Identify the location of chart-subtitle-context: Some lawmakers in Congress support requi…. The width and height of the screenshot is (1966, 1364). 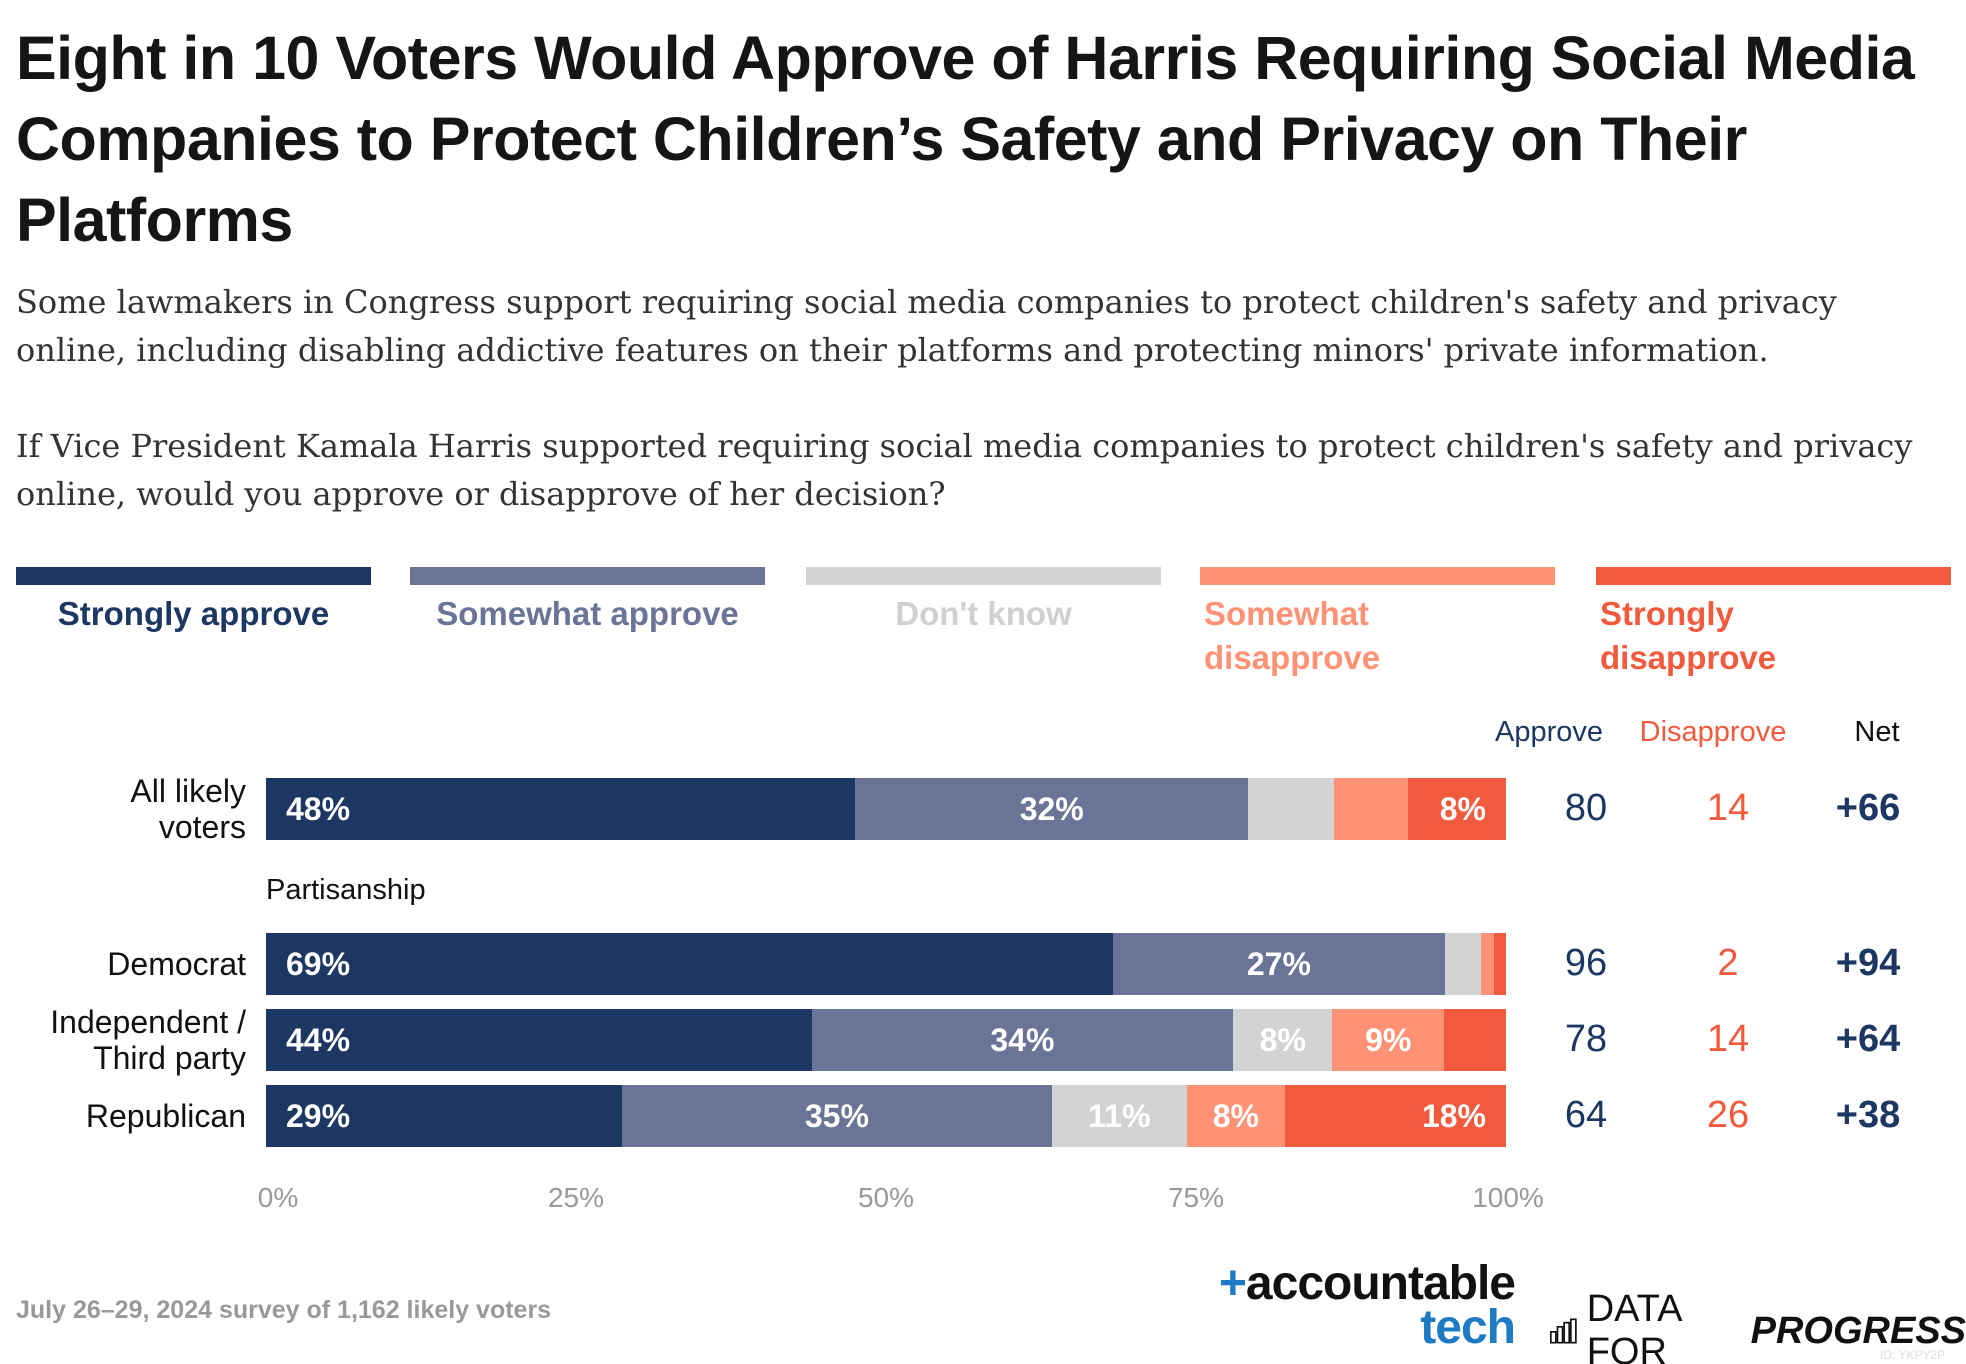
(926, 326).